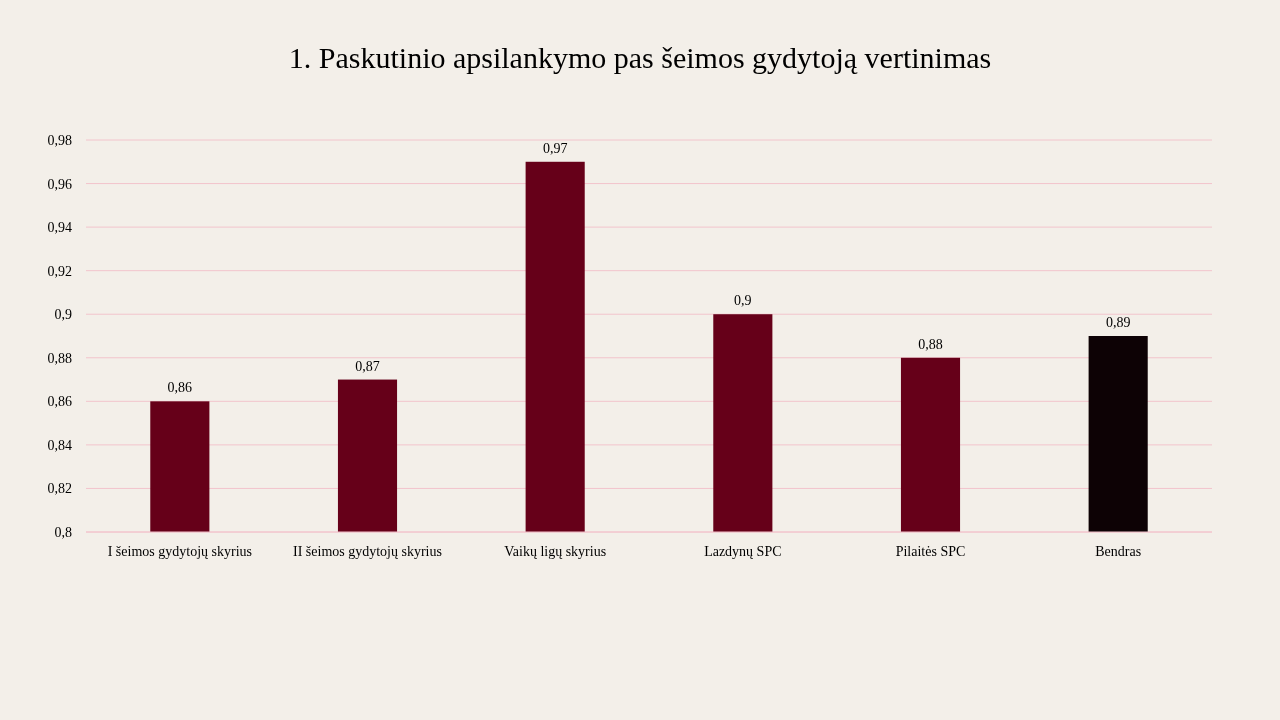 The height and width of the screenshot is (720, 1280). What do you see at coordinates (179, 551) in the screenshot?
I see `x-tick-label: I šeimos gydytojų skyrius` at bounding box center [179, 551].